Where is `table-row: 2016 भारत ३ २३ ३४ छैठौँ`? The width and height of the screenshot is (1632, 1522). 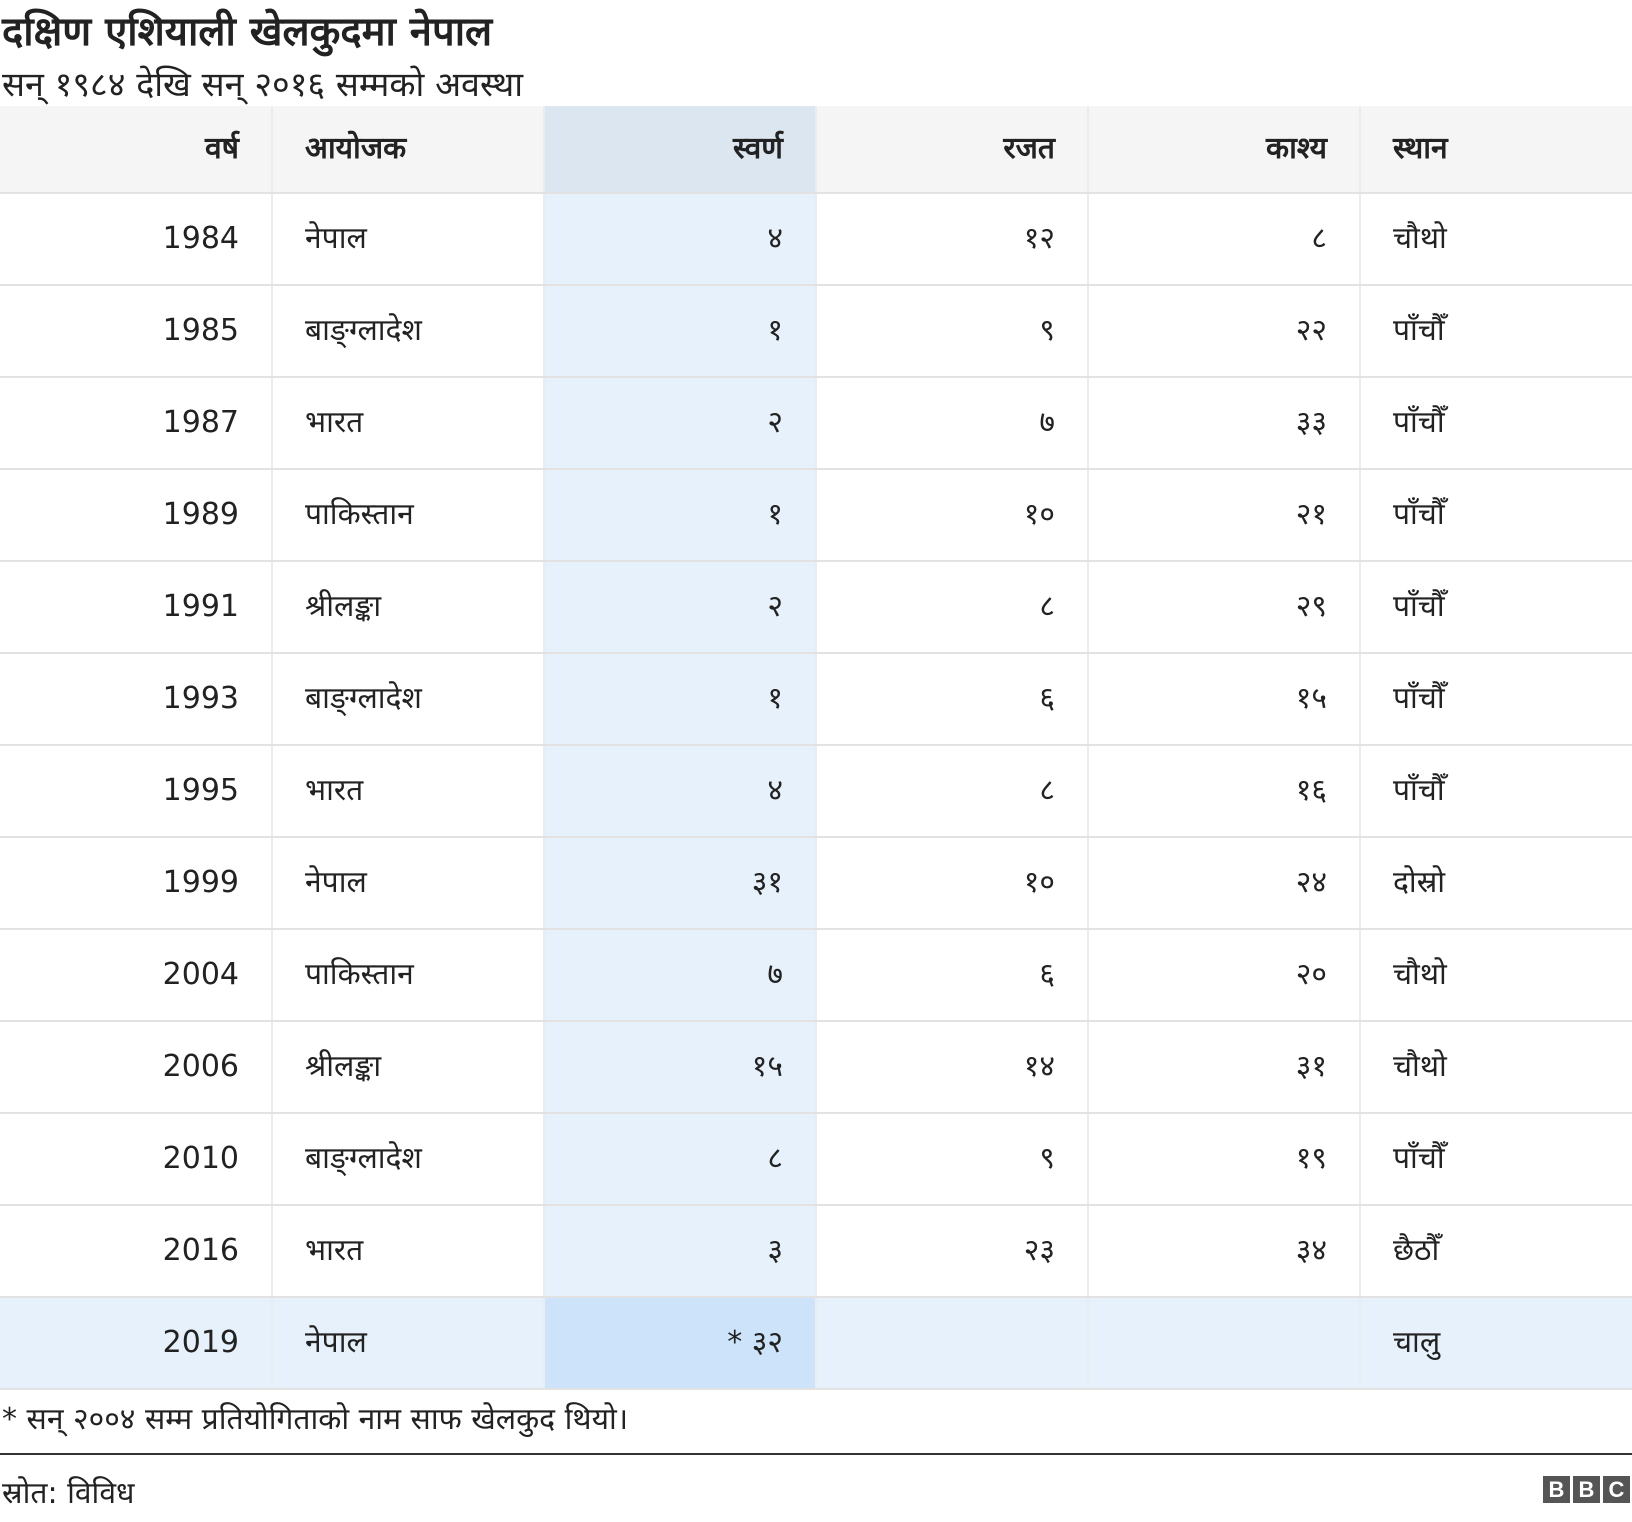 table-row: 2016 भारत ३ २३ ३४ छैठौँ is located at coordinates (816, 1251).